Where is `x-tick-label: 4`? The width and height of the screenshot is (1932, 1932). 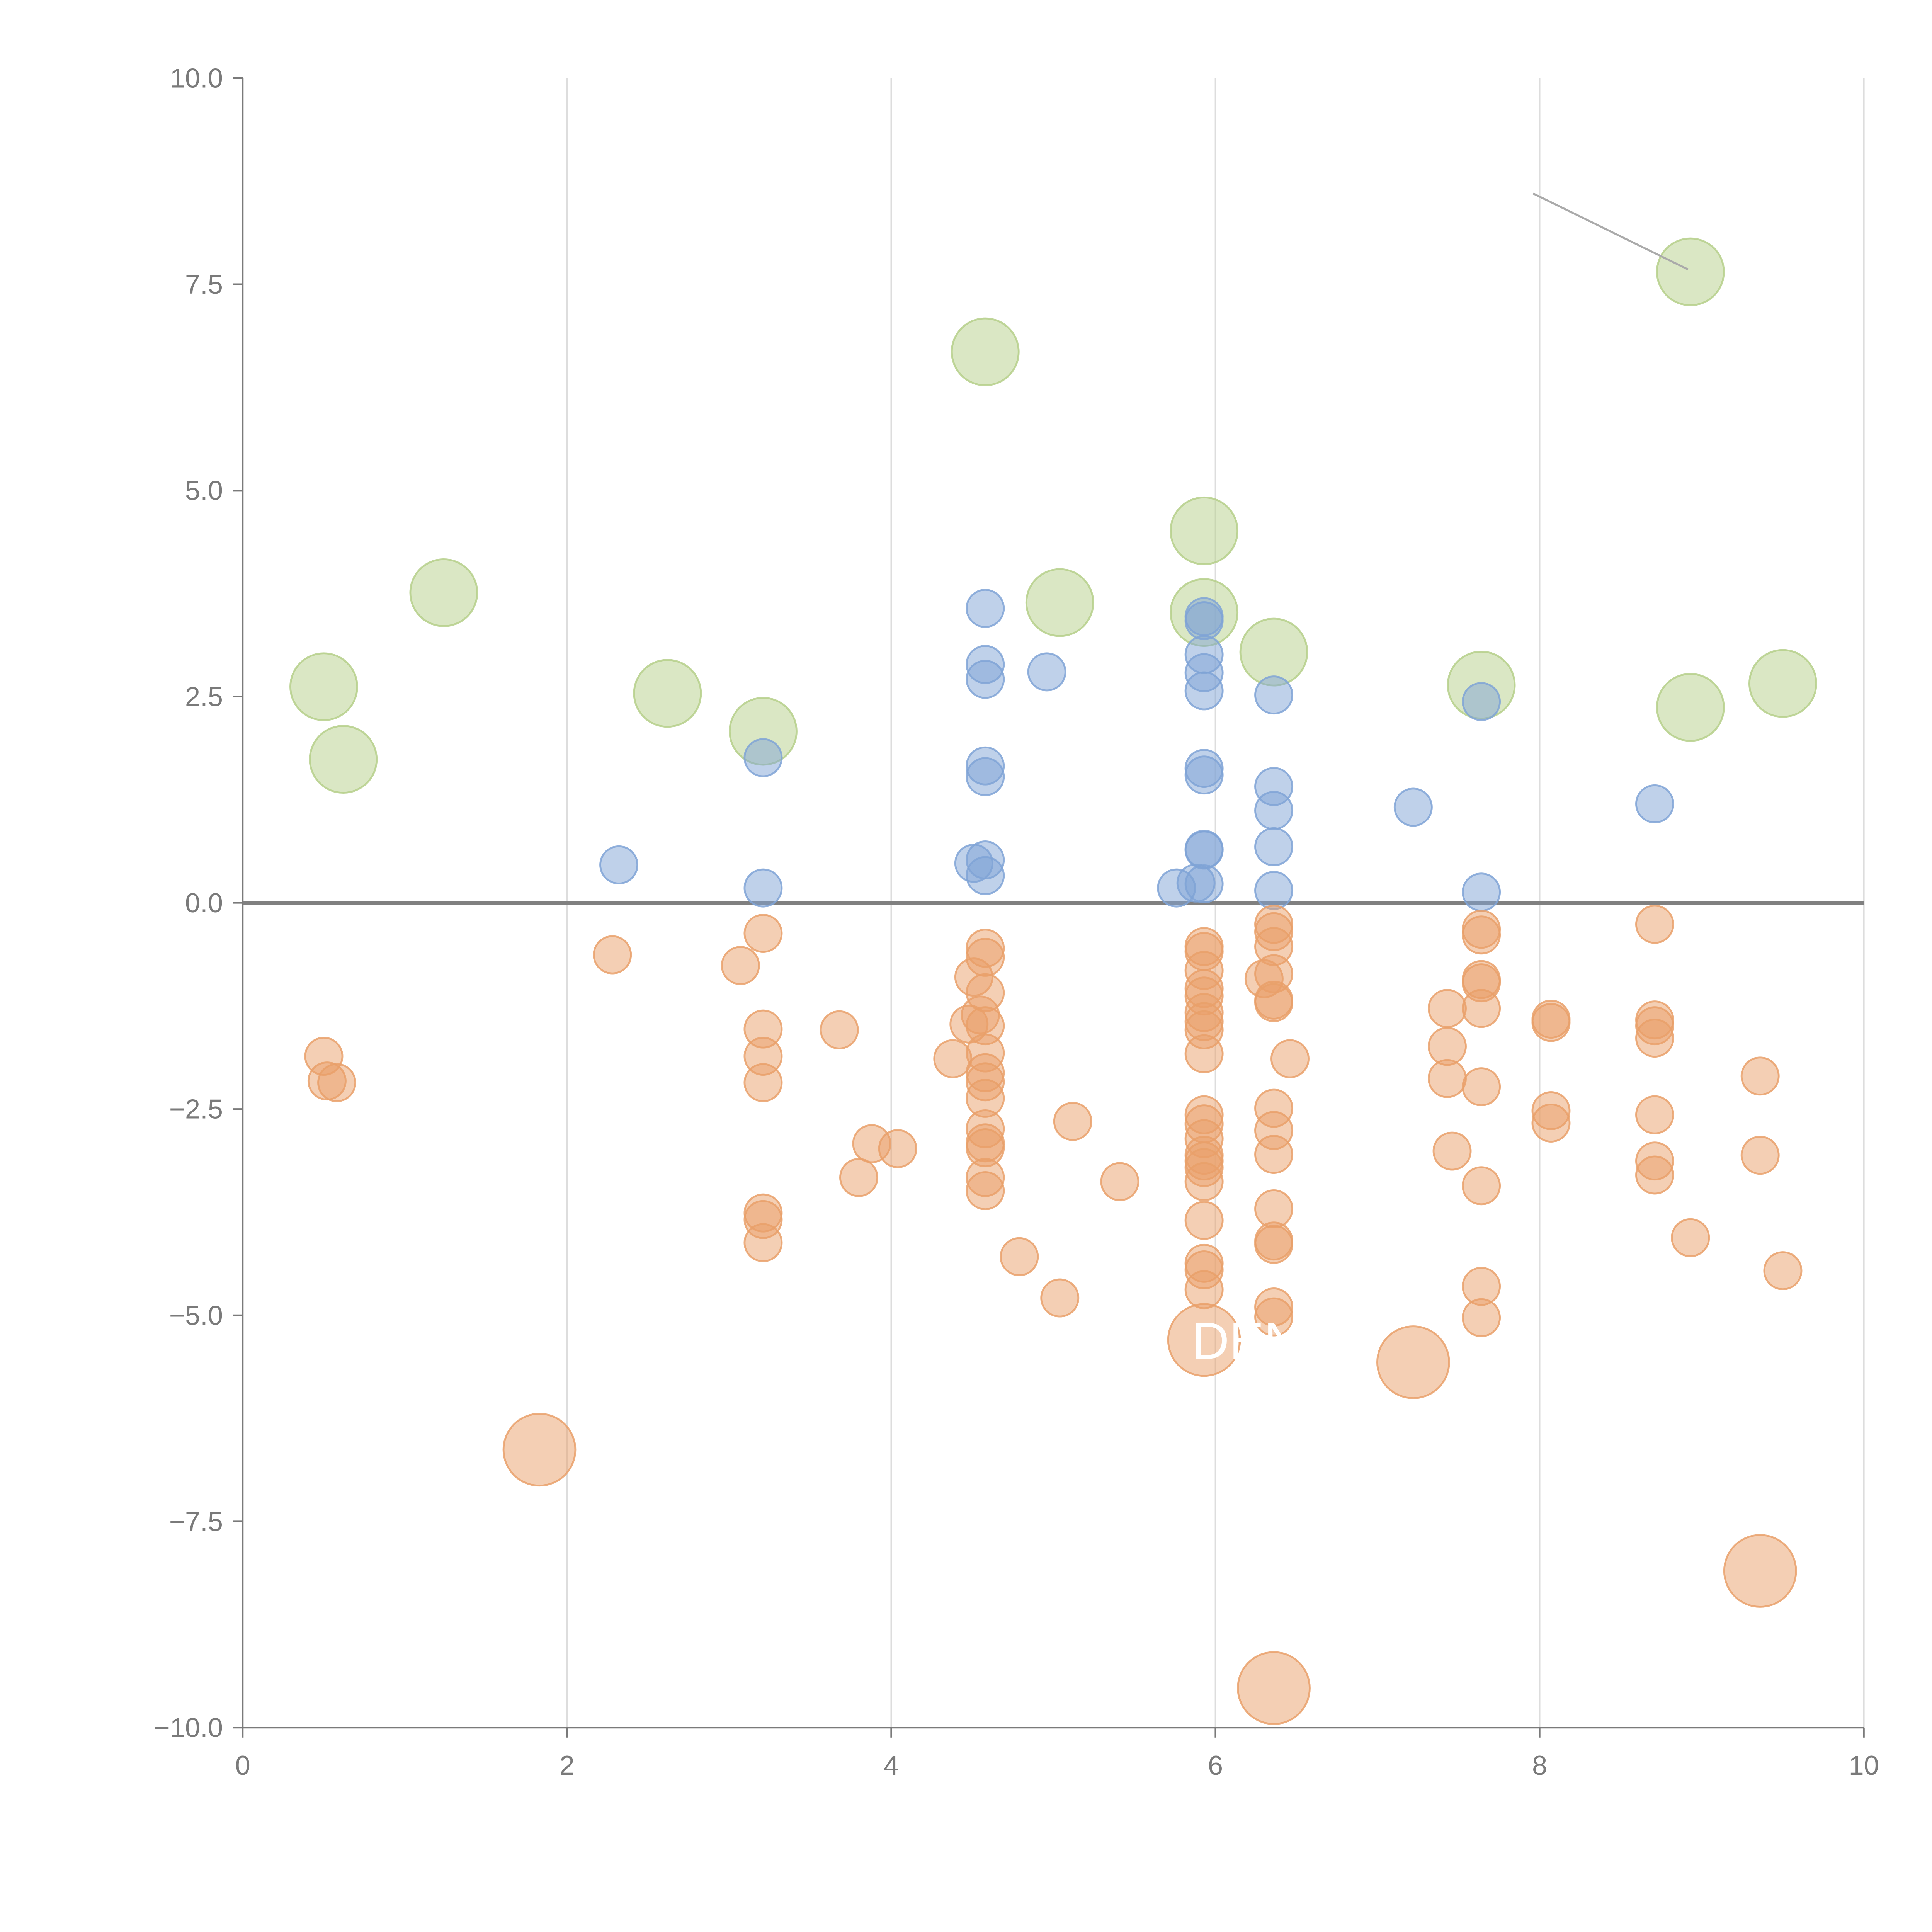 x-tick-label: 4 is located at coordinates (892, 1766).